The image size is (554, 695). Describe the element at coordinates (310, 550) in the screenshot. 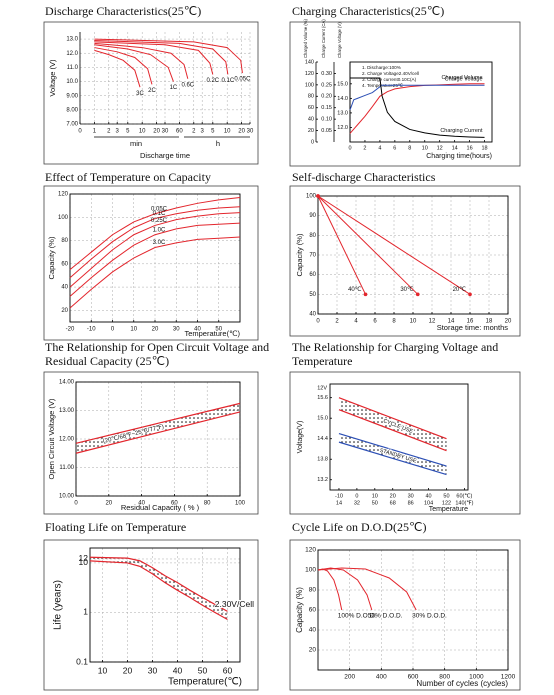

I see `y-tick-label: 120` at that location.